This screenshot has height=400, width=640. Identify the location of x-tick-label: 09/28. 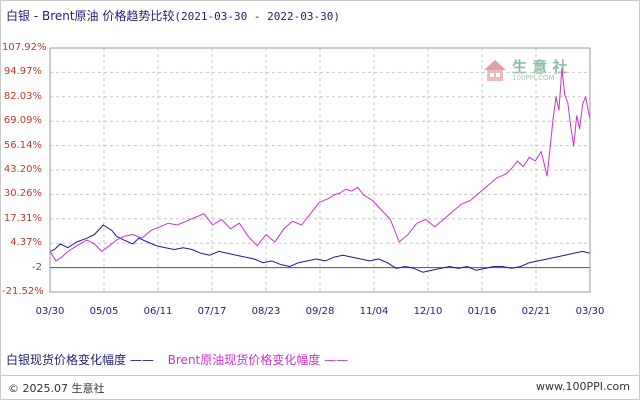
(320, 311).